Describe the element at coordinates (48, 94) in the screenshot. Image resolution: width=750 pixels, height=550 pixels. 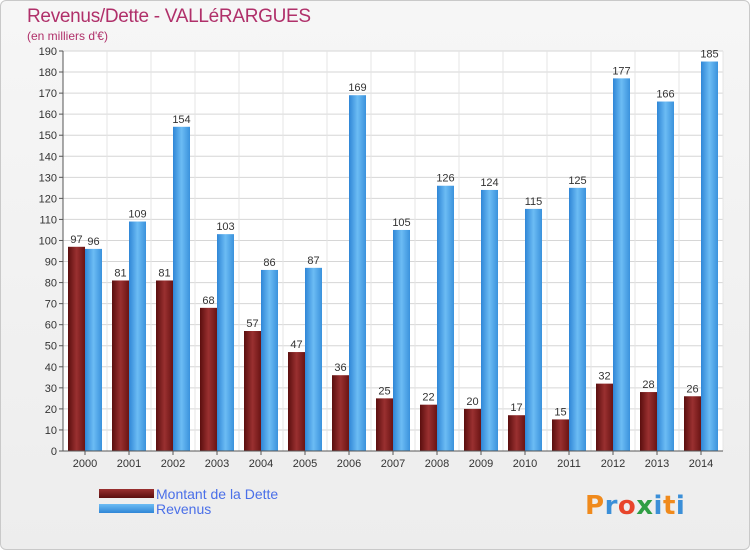
I see `y-tick-label: 170` at that location.